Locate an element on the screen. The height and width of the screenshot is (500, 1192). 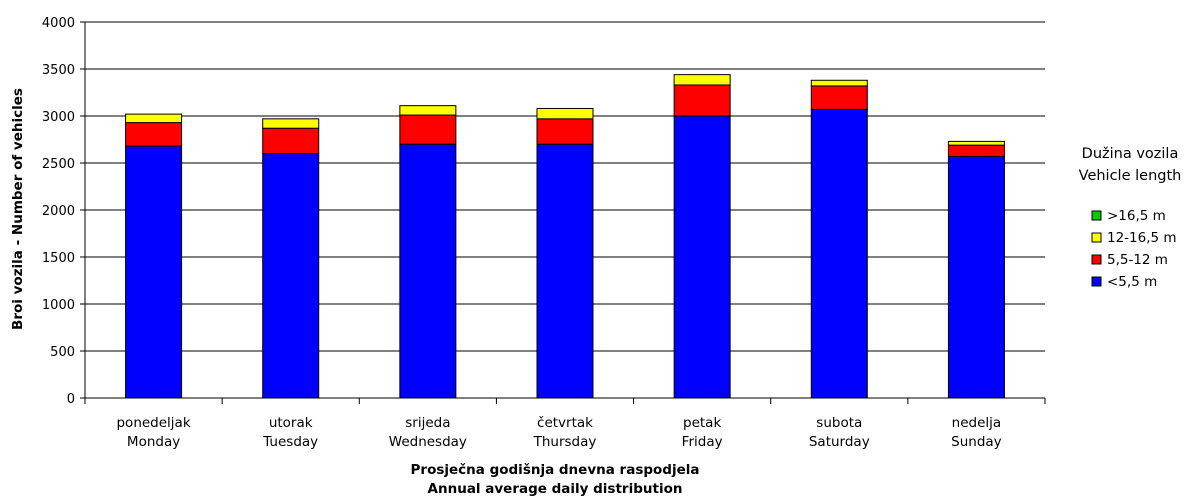
y-tick-labels: 0 500 1000 1500 2000 2500 3000 3500 4000 is located at coordinates (58, 211).